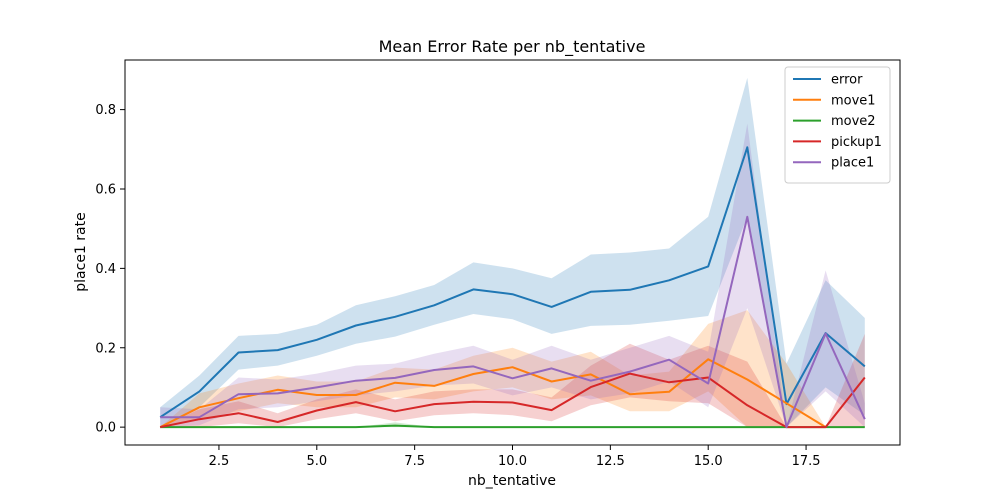  I want to click on legend-frame, so click(837, 125).